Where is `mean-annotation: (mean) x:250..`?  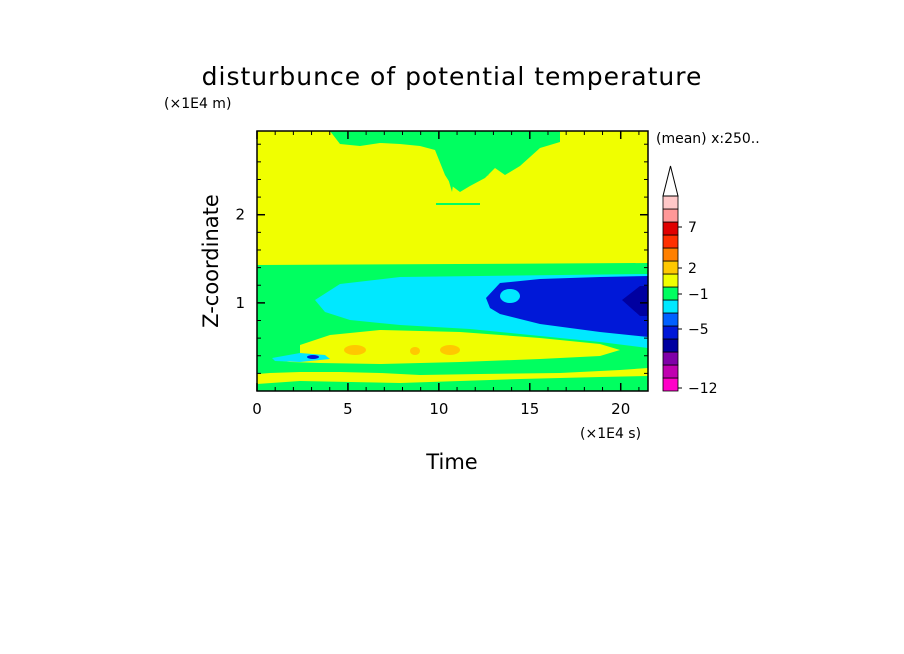 mean-annotation: (mean) x:250.. is located at coordinates (708, 139).